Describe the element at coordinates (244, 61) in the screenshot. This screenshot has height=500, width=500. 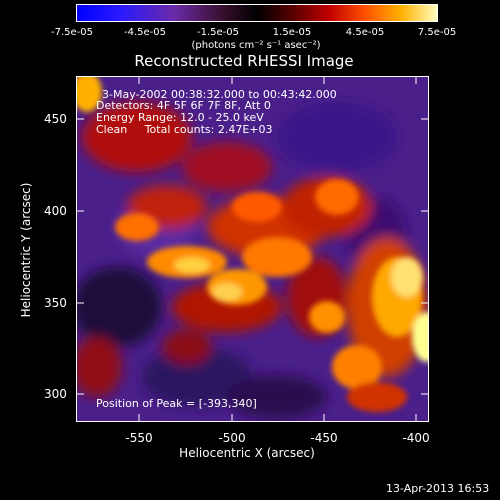
I see `plot-title: Reconstructed RHESSI Image` at that location.